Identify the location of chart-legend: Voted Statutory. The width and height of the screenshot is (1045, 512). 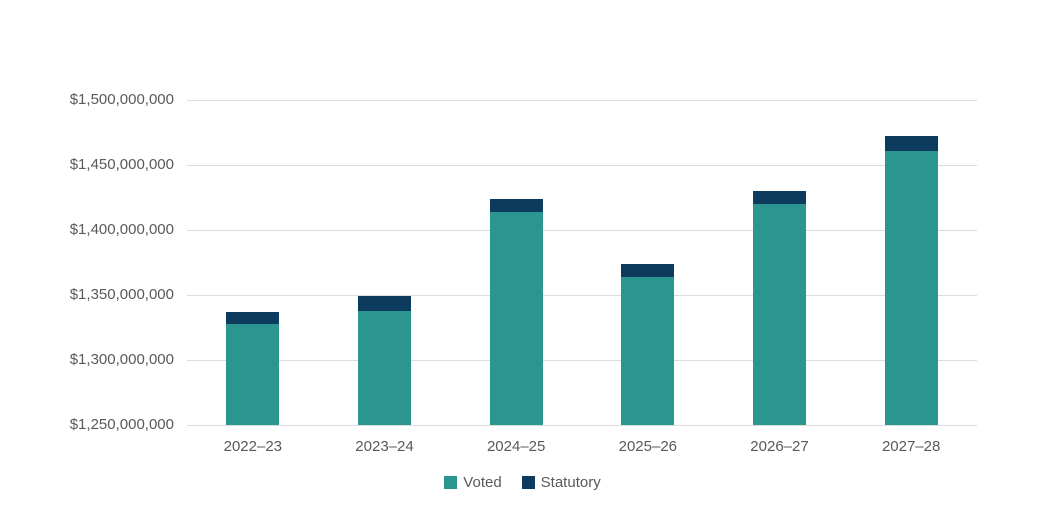
(522, 482).